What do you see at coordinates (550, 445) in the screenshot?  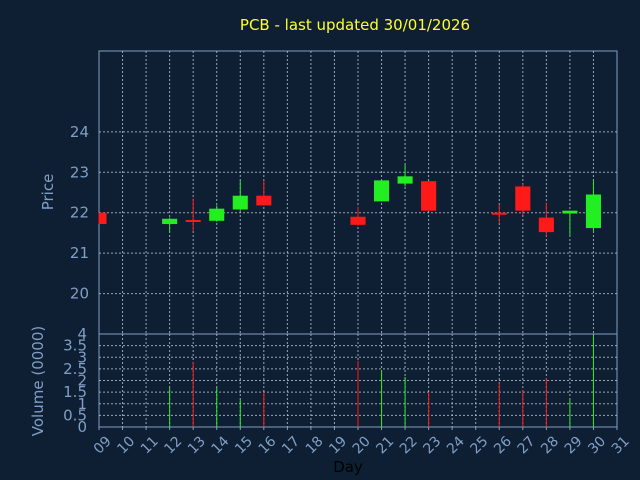 I see `x-tick-label: 28` at bounding box center [550, 445].